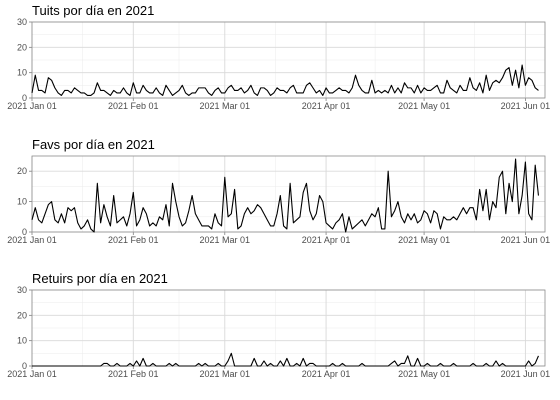  Describe the element at coordinates (100, 278) in the screenshot. I see `chart-title: Retuirs por día en 2021` at that location.